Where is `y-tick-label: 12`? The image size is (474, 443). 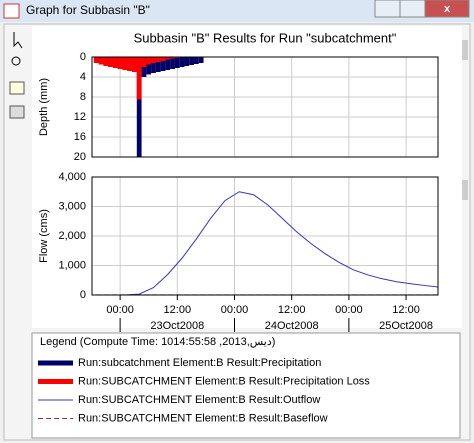 y-tick-label: 12 is located at coordinates (80, 117).